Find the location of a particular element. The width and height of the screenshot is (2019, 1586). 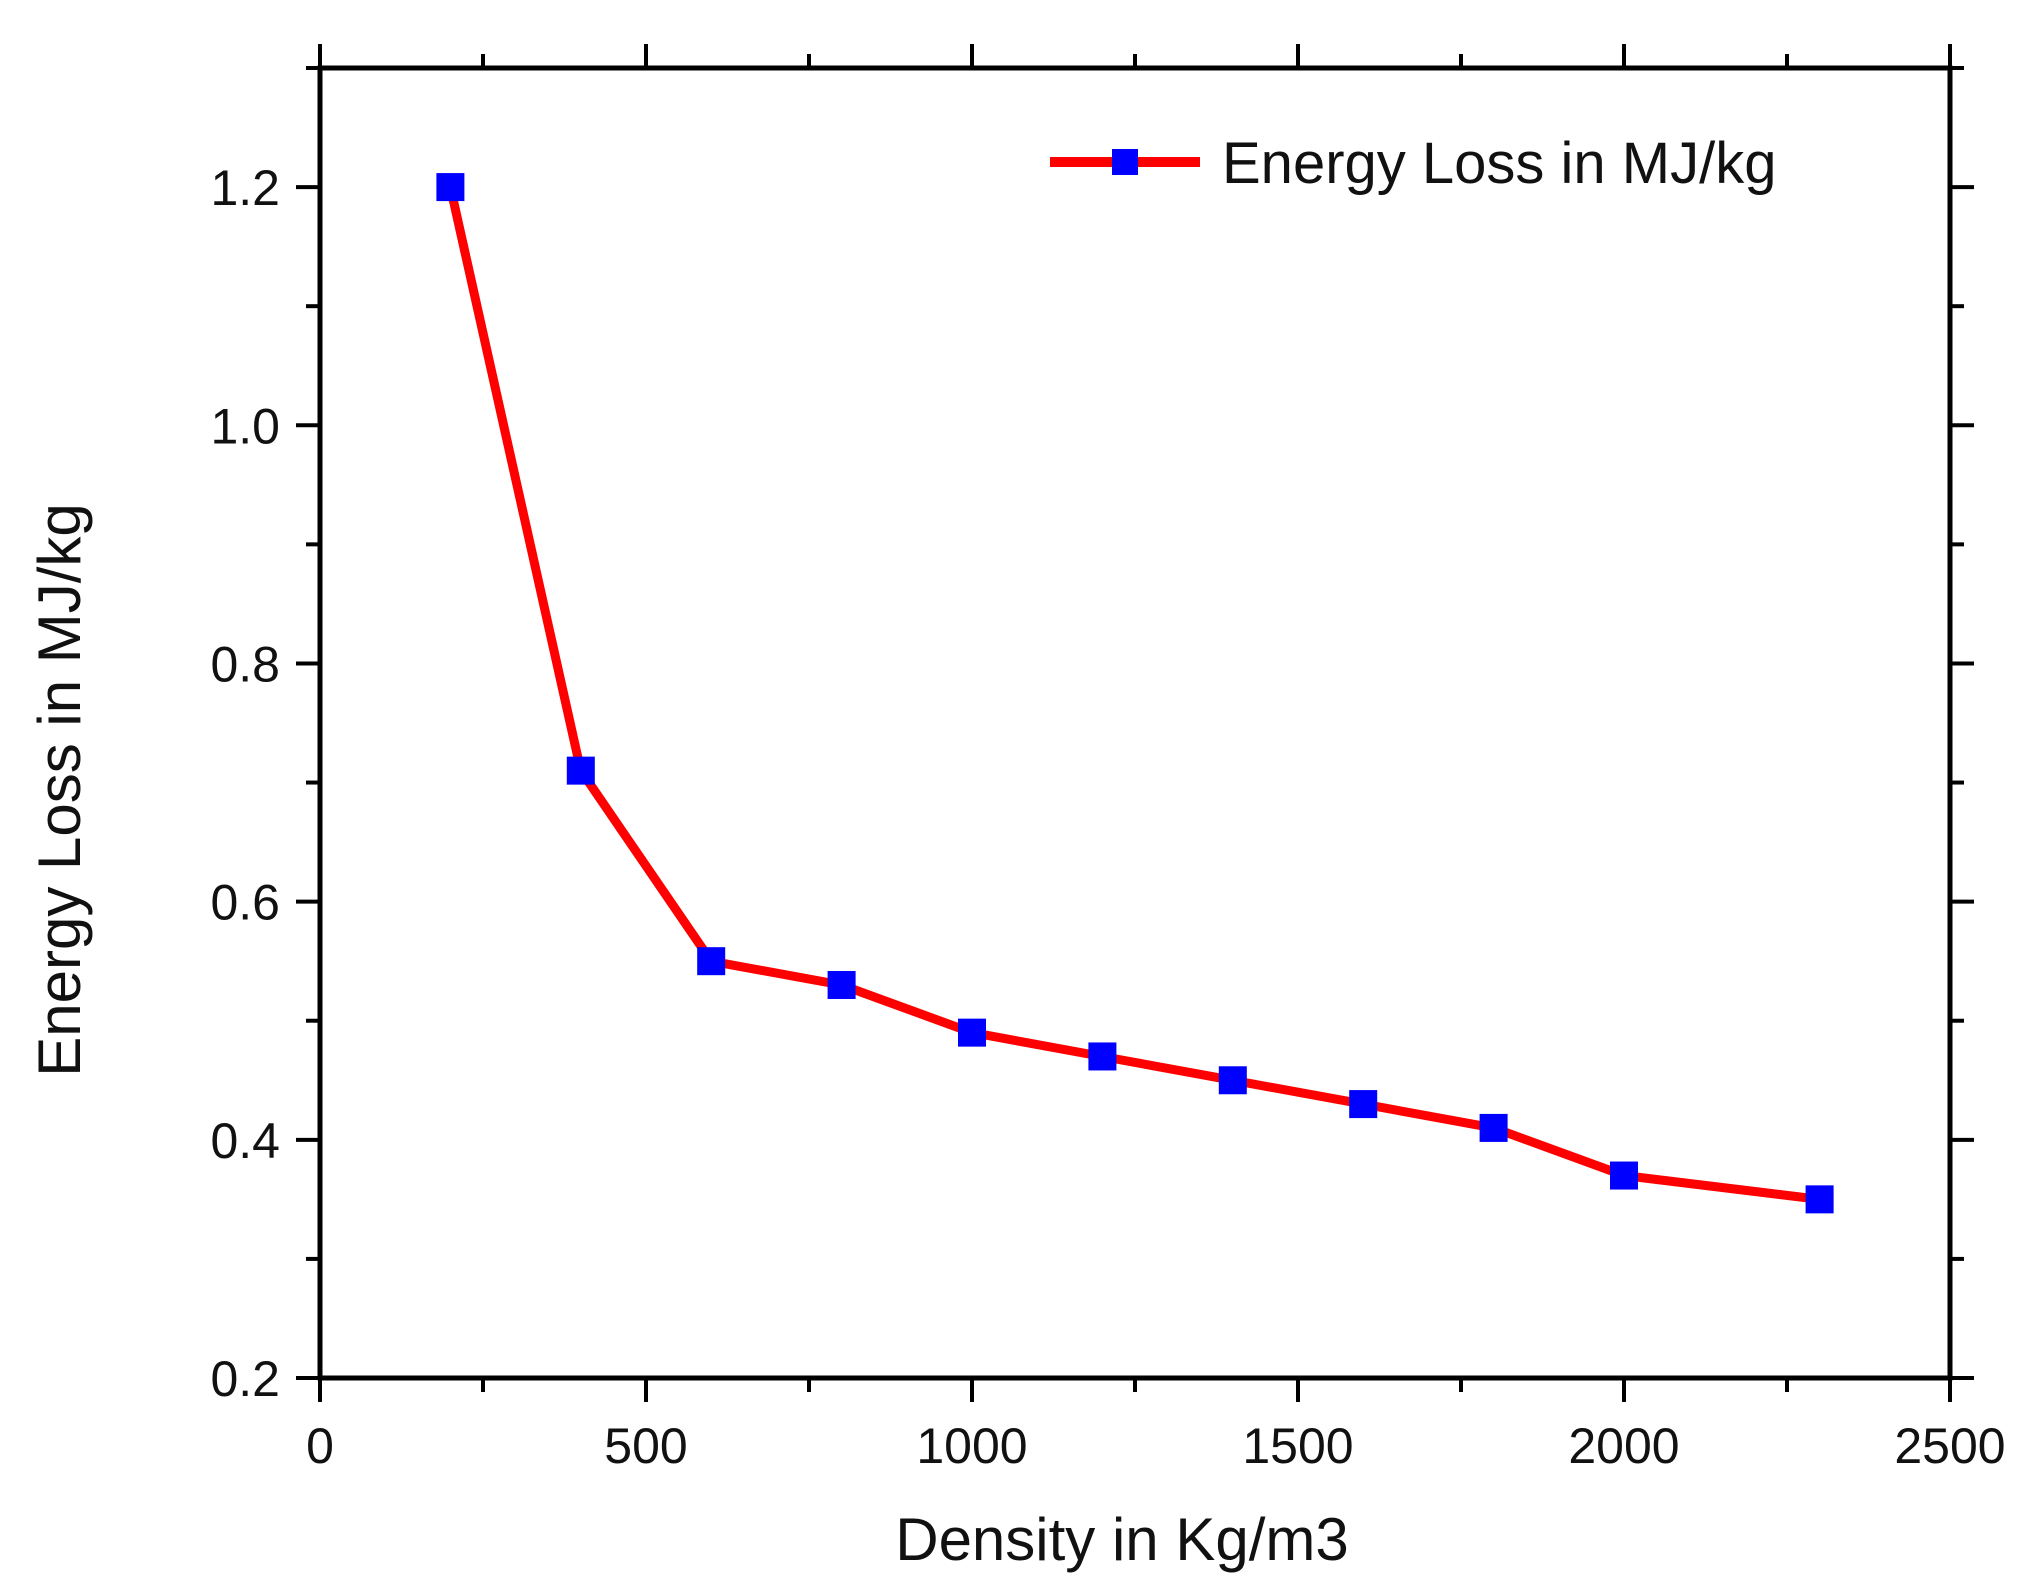

y-axis-title: Energy Loss in MJ/kg is located at coordinates (59, 790).